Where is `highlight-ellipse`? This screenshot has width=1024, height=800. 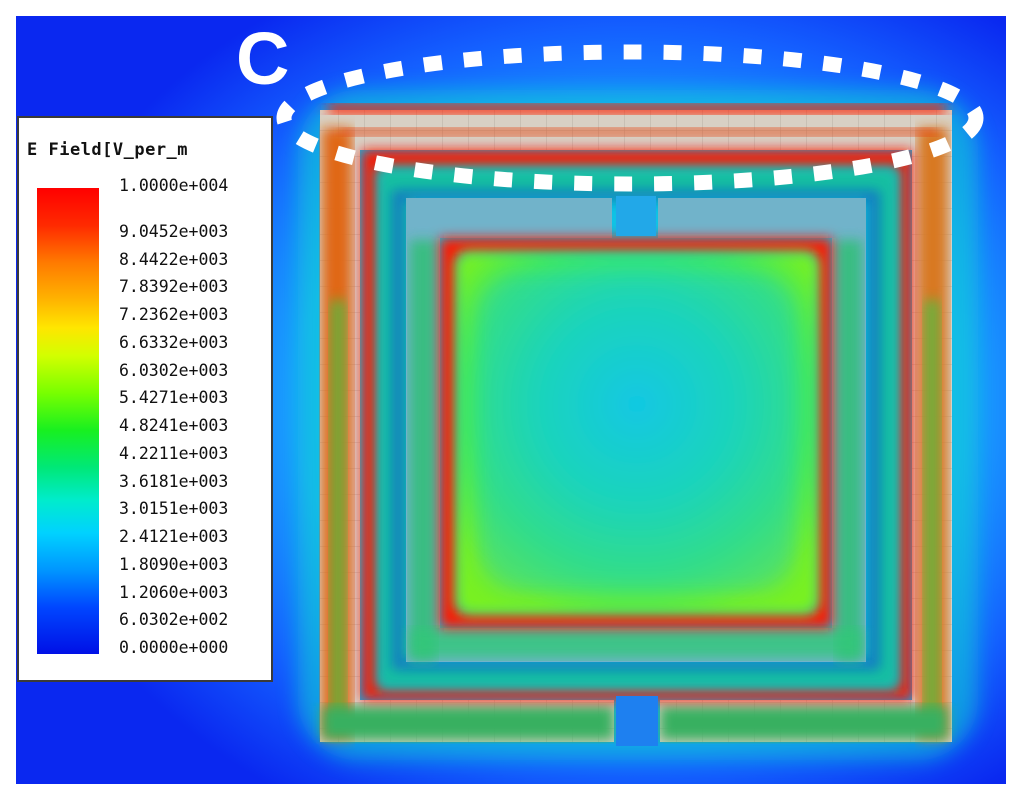 highlight-ellipse is located at coordinates (630, 118).